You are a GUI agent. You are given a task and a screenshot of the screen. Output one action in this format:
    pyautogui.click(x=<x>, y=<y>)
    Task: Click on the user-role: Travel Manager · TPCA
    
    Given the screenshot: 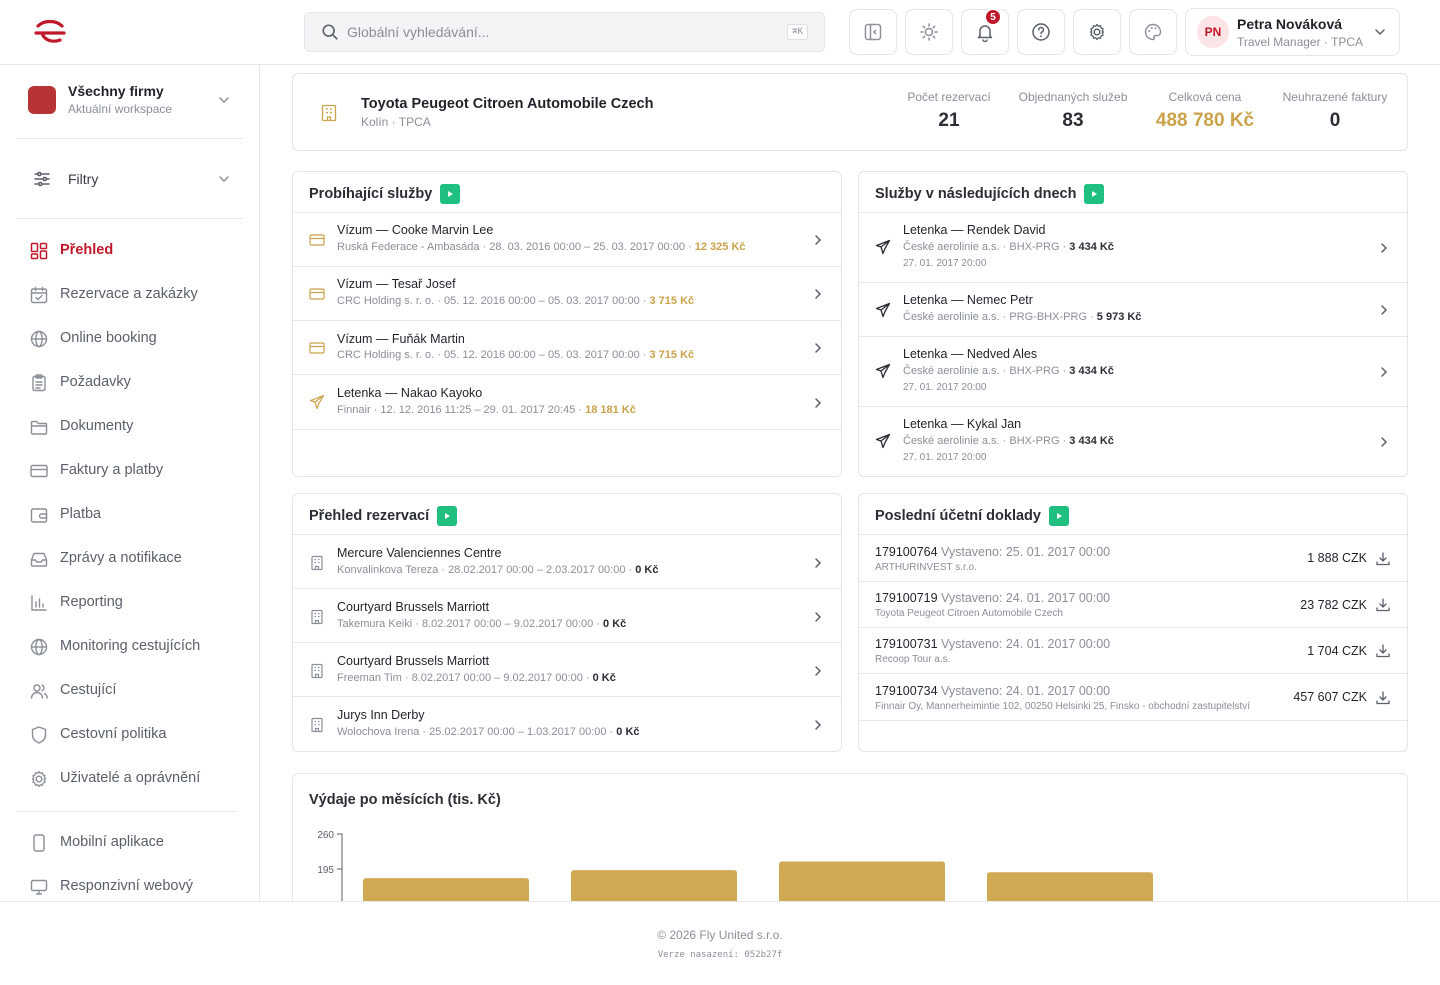 What is the action you would take?
    pyautogui.click(x=1300, y=42)
    